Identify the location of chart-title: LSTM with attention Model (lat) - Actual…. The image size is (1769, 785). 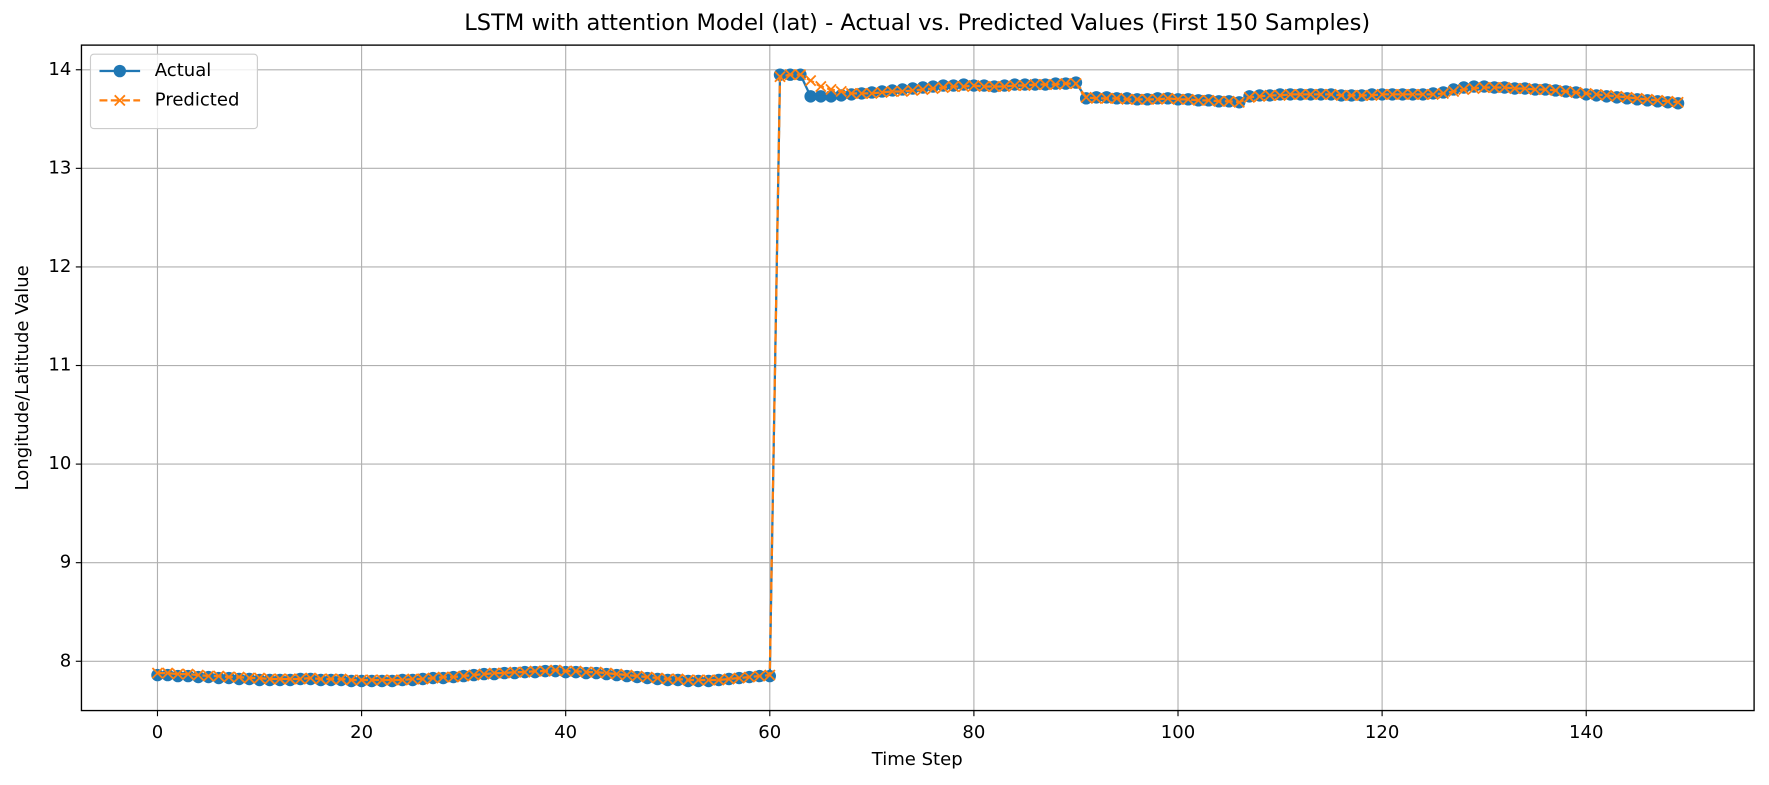
(917, 23).